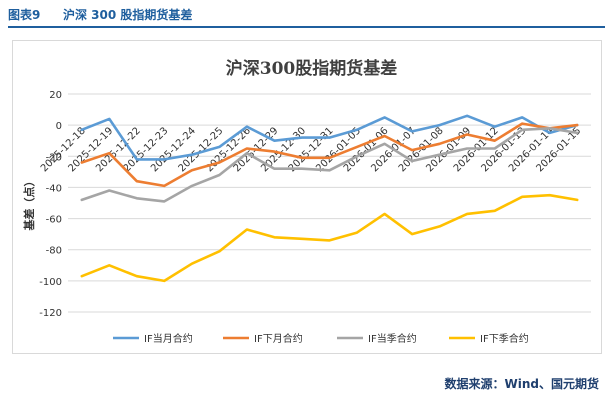 Image resolution: width=613 pixels, height=415 pixels. Describe the element at coordinates (168, 338) in the screenshot. I see `legend-label: IF当月合约` at that location.